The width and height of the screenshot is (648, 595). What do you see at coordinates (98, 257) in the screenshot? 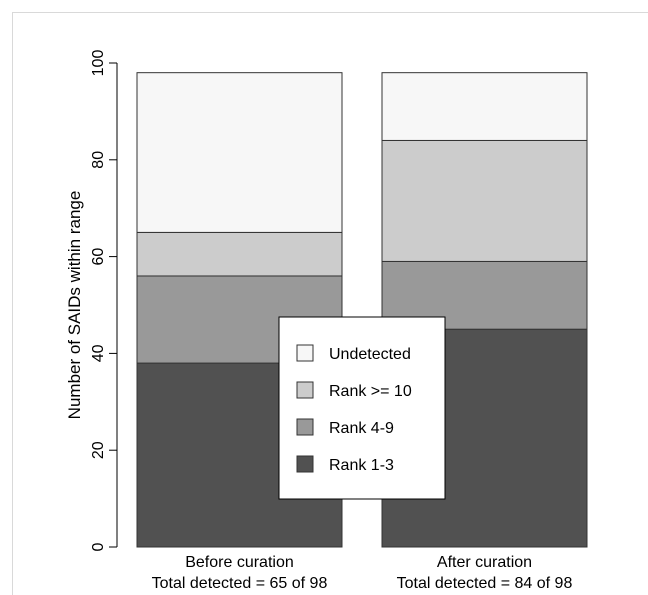
I see `y-tick-label: 60` at bounding box center [98, 257].